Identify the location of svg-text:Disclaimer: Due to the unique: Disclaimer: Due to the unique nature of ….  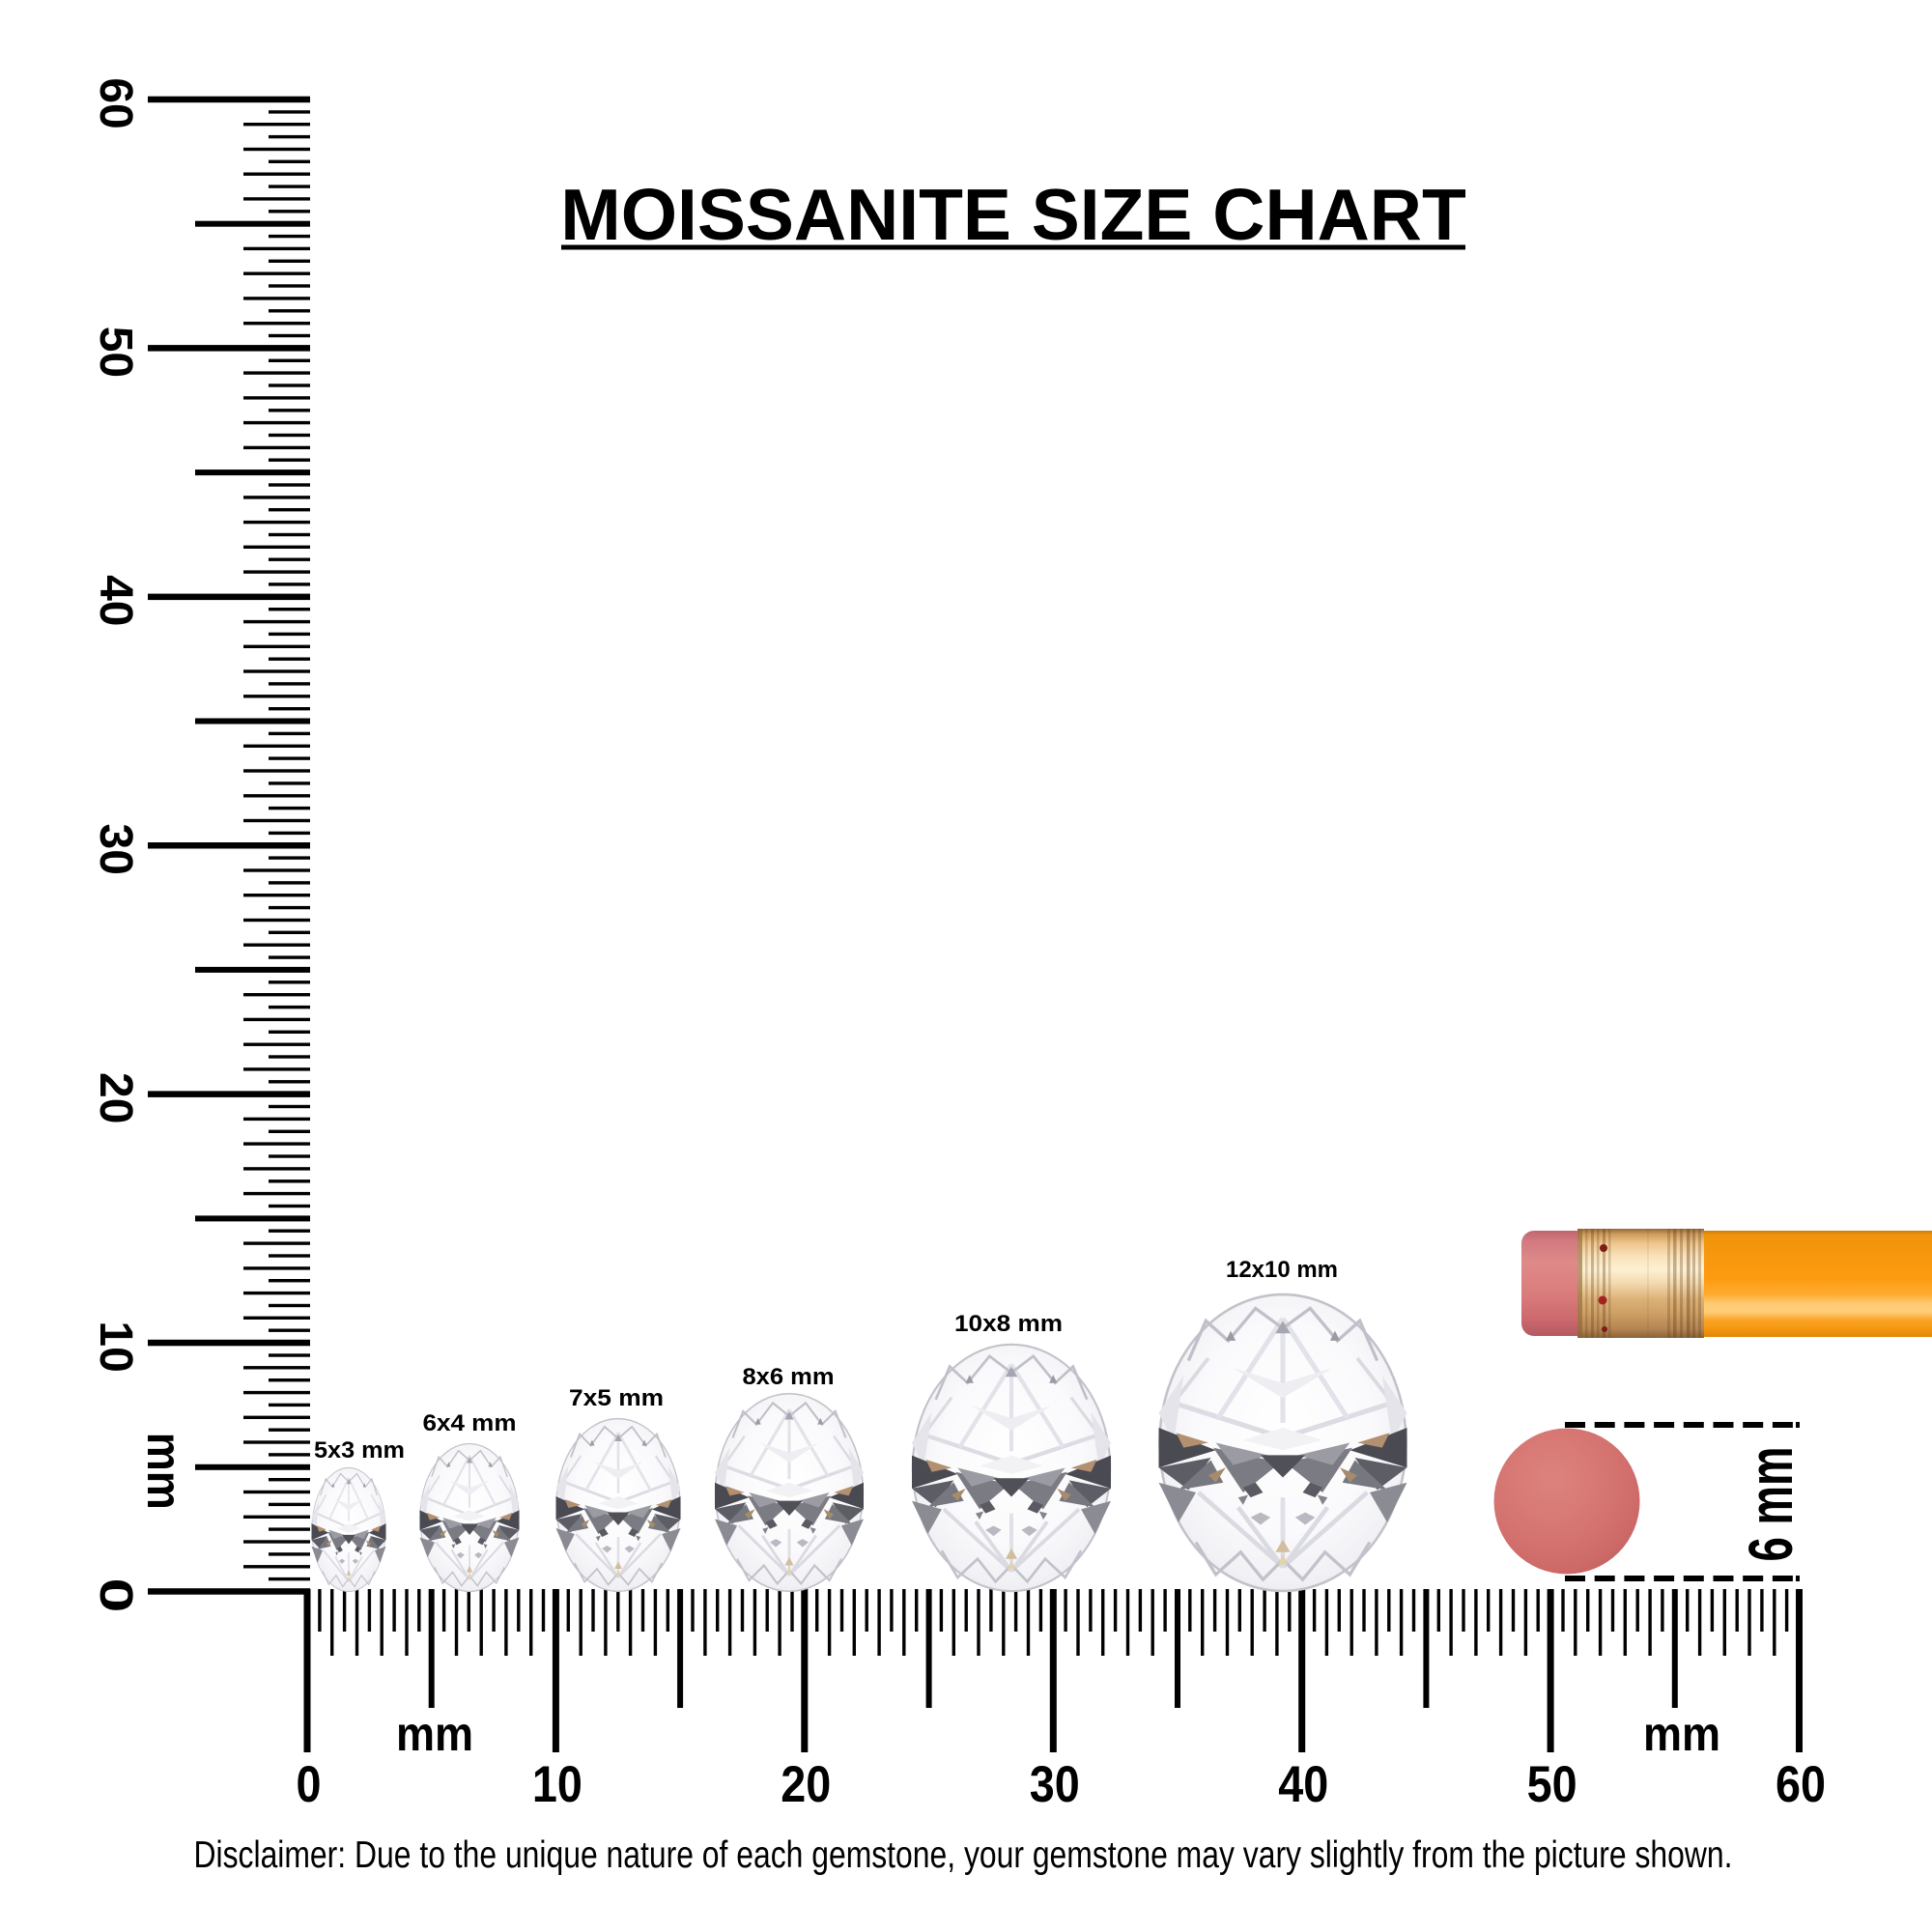
(963, 1855).